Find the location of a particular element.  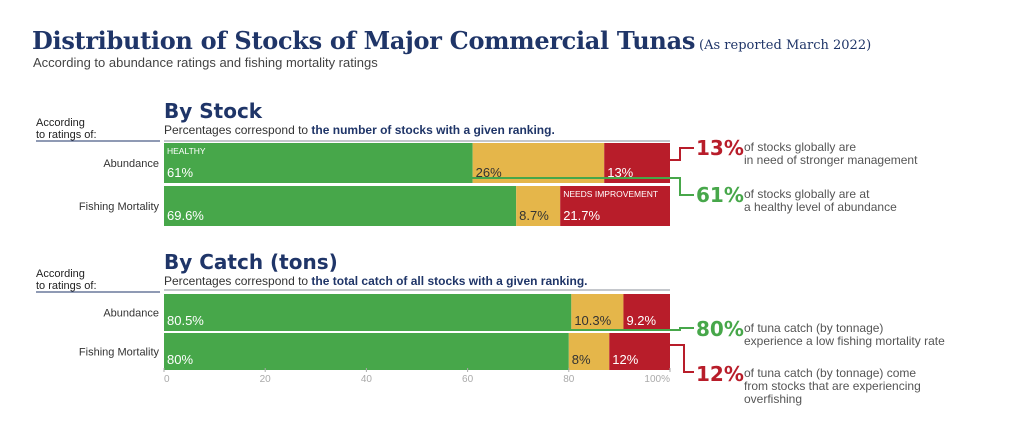

panel1-category-label: Fishing Mortality is located at coordinates (119, 207).